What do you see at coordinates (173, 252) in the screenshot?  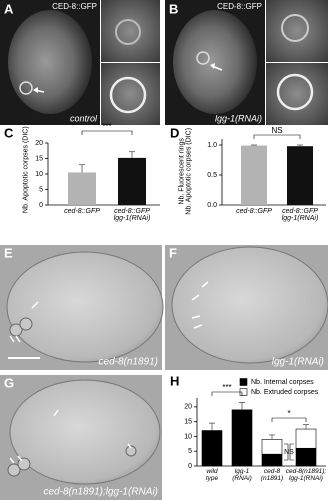 I see `panel-letter: F` at bounding box center [173, 252].